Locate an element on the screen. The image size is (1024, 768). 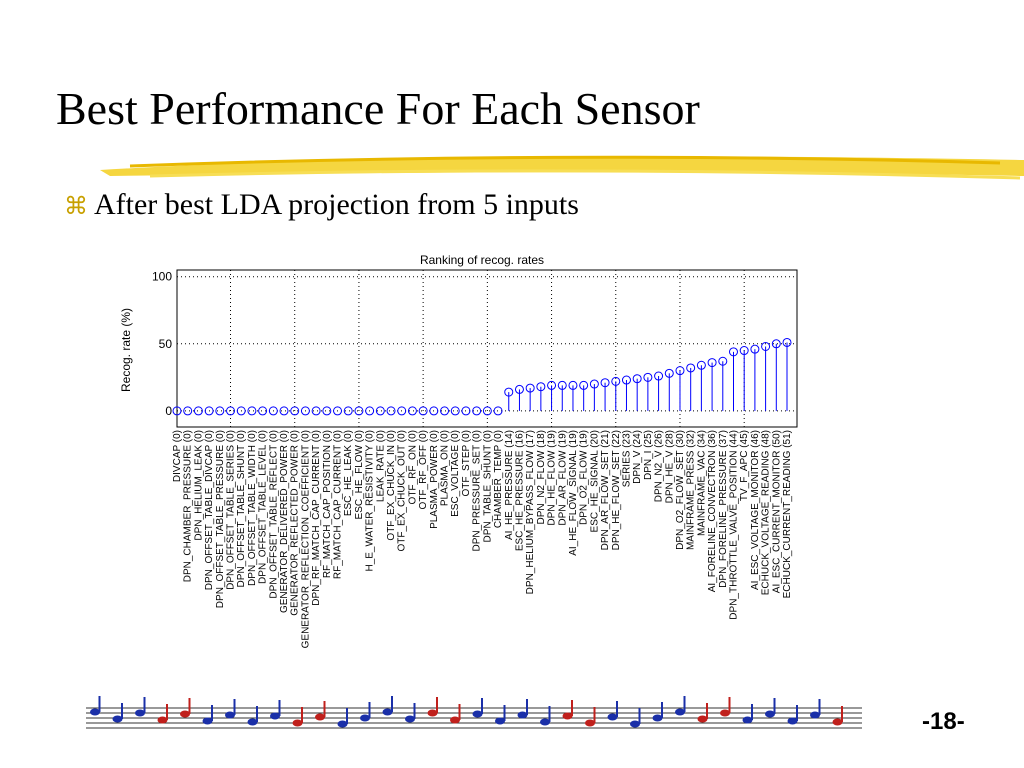
x-tick-label: DPN_CHAMBER_PRESSURE (0) is located at coordinates (188, 506).